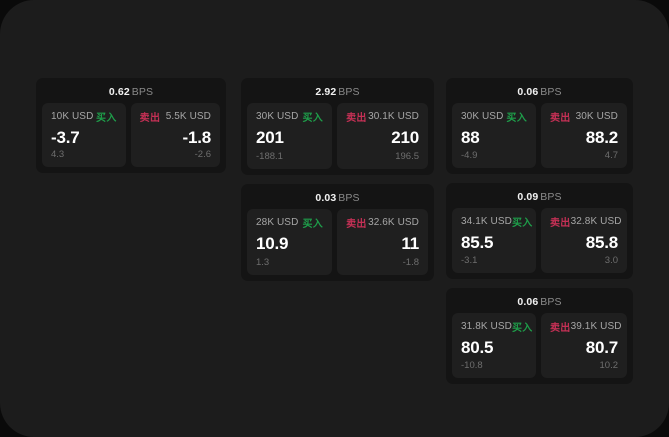 The image size is (669, 437). What do you see at coordinates (584, 135) in the screenshot?
I see `sell-panel: 卖出 30K USD 88.2 4.7` at bounding box center [584, 135].